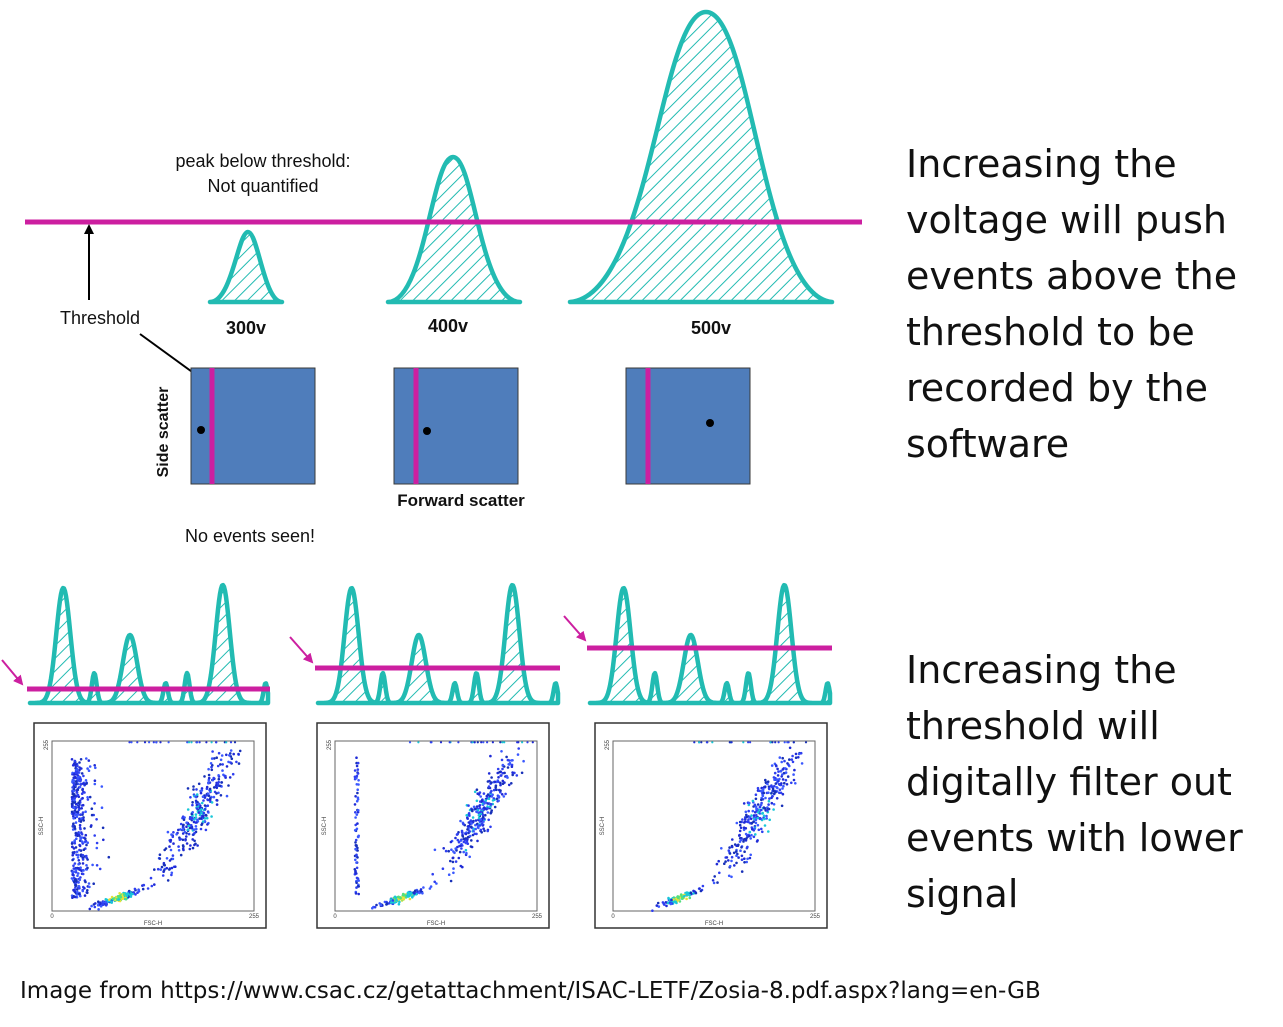  What do you see at coordinates (537, 917) in the screenshot?
I see `x-tick-max: 255` at bounding box center [537, 917].